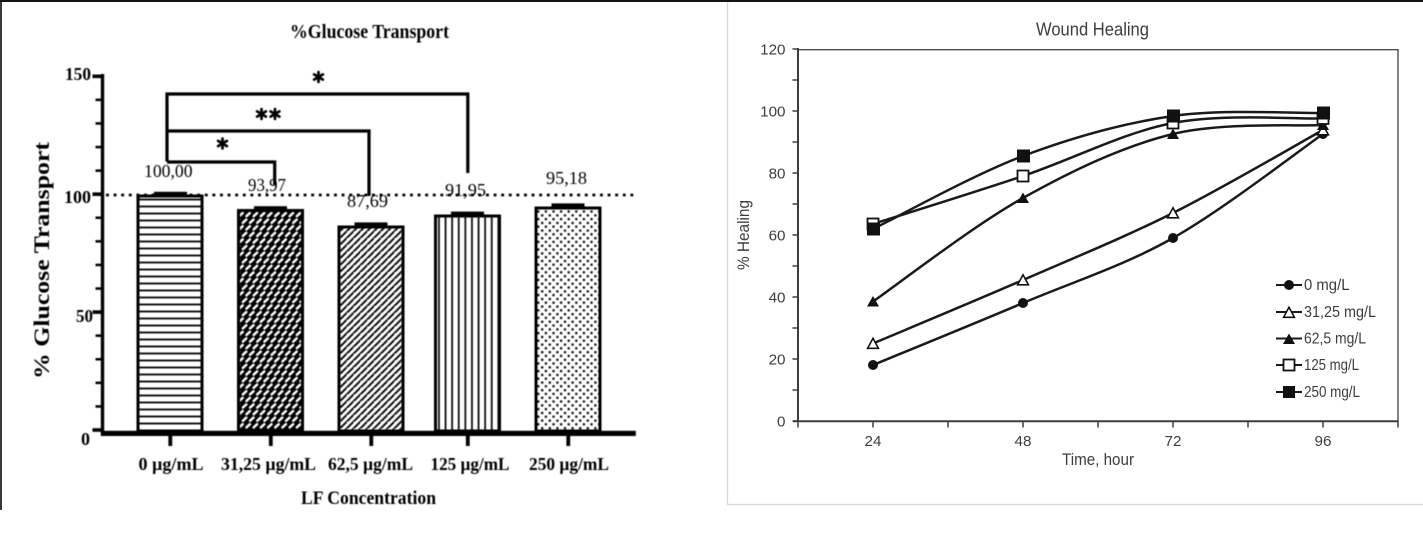 The image size is (1423, 534). What do you see at coordinates (369, 32) in the screenshot?
I see `svg-text: %Glucose Transport` at bounding box center [369, 32].